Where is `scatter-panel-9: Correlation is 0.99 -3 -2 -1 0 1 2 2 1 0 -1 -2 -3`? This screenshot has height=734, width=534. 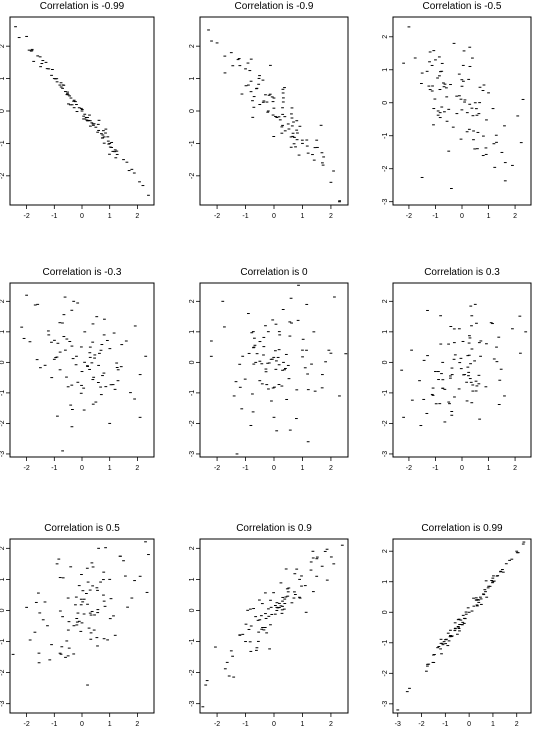 scatter-panel-9: Correlation is 0.99 -3 -2 -1 0 1 2 2 1 0 -1 -2 -3 is located at coordinates (457, 625).